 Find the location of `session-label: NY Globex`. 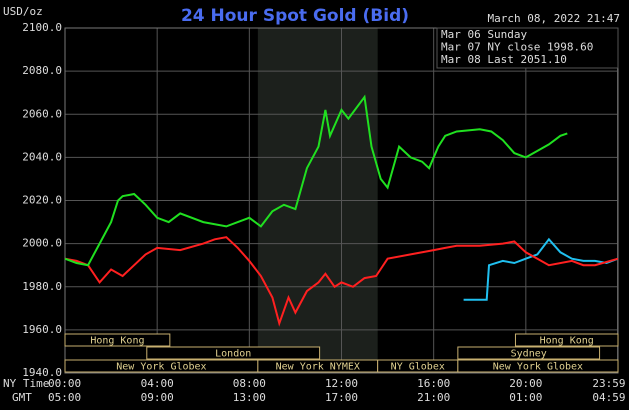

session-label: NY Globex is located at coordinates (418, 367).